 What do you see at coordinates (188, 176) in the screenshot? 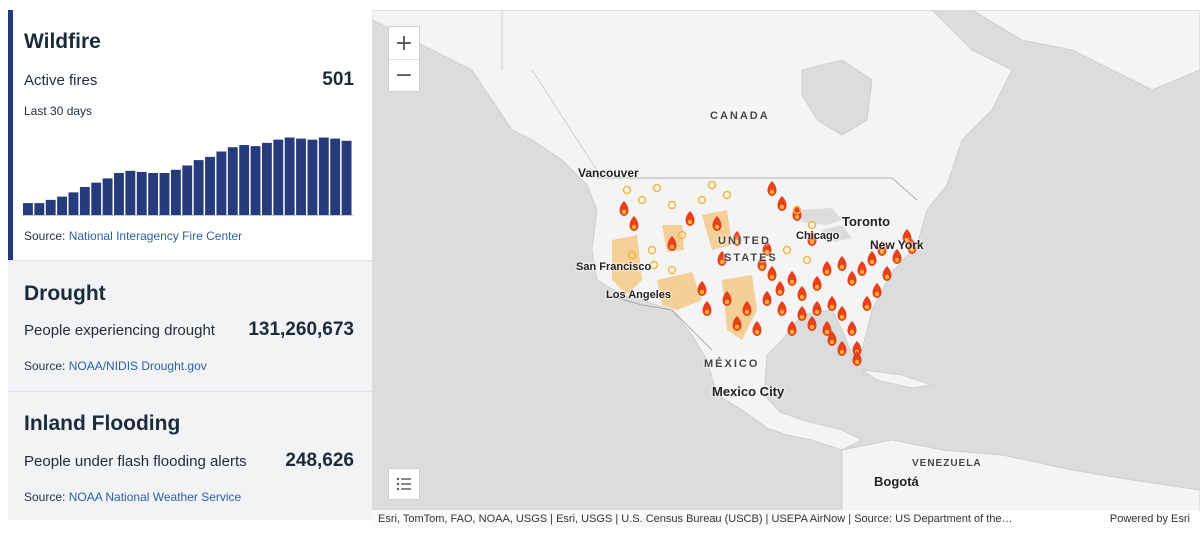
I see `active-fires-bar-chart` at bounding box center [188, 176].